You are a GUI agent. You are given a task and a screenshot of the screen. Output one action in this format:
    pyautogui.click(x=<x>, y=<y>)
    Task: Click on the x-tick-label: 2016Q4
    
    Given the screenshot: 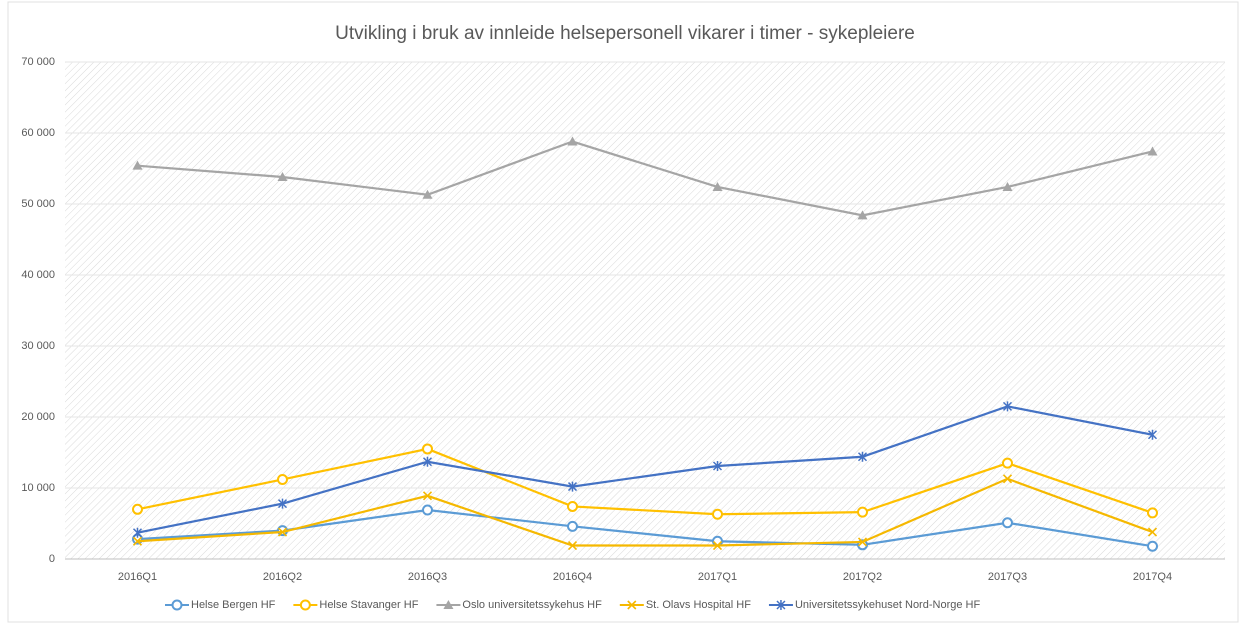 What is the action you would take?
    pyautogui.click(x=572, y=577)
    